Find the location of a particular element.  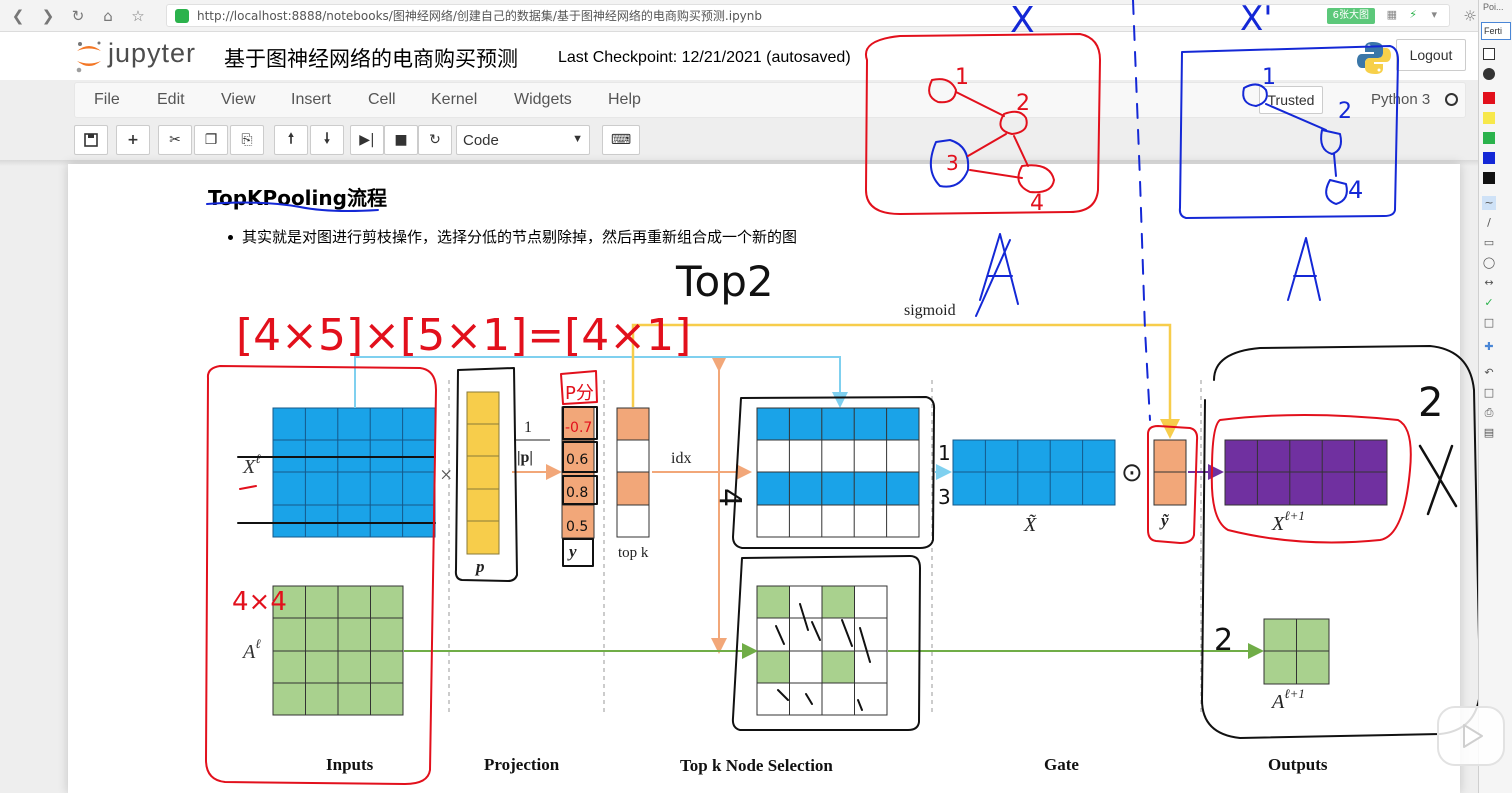

cut-icon: ✂ is located at coordinates (175, 140).